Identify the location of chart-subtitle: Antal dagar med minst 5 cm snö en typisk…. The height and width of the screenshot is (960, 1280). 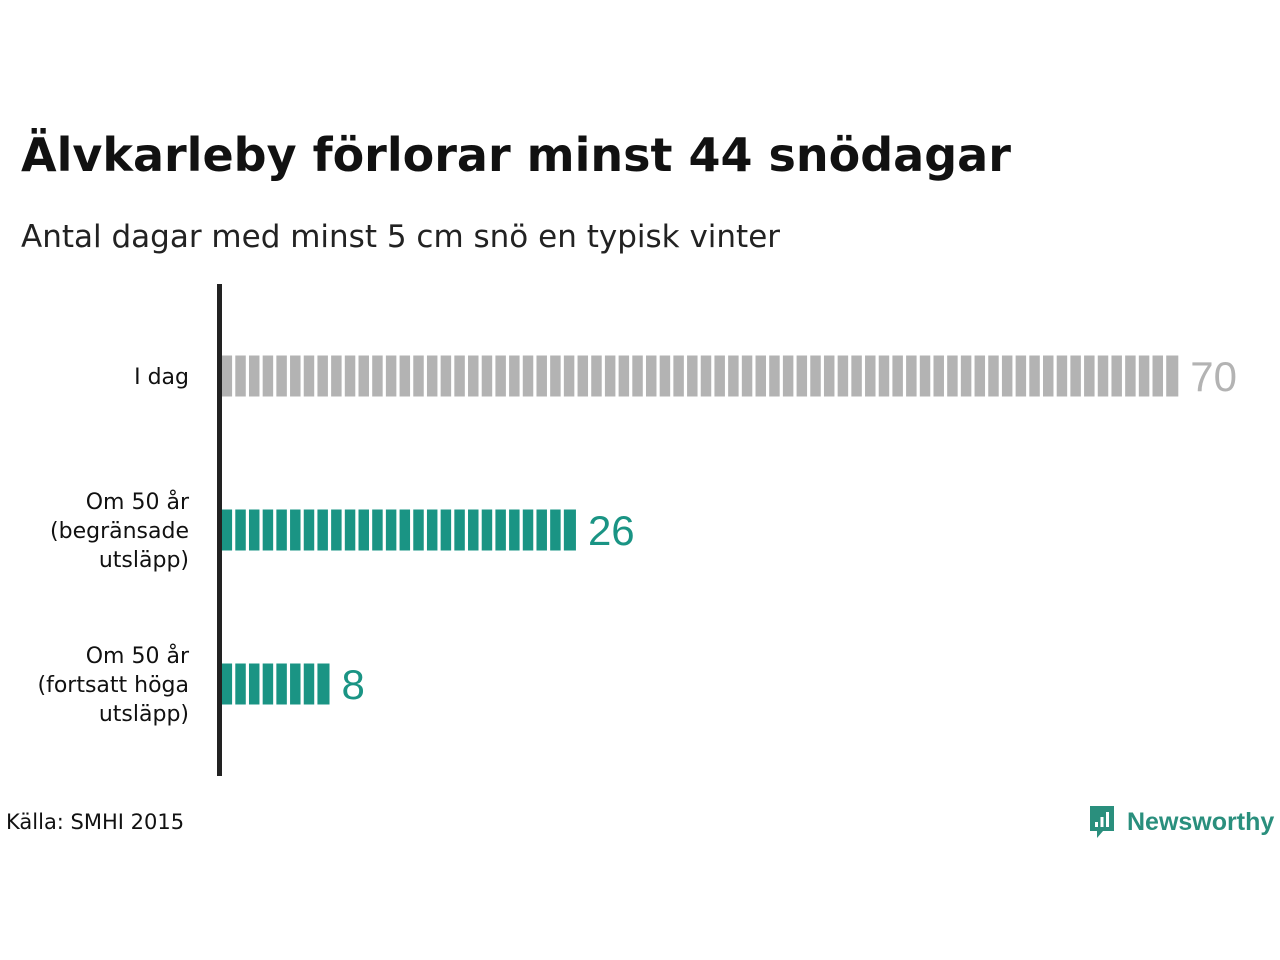
(401, 237).